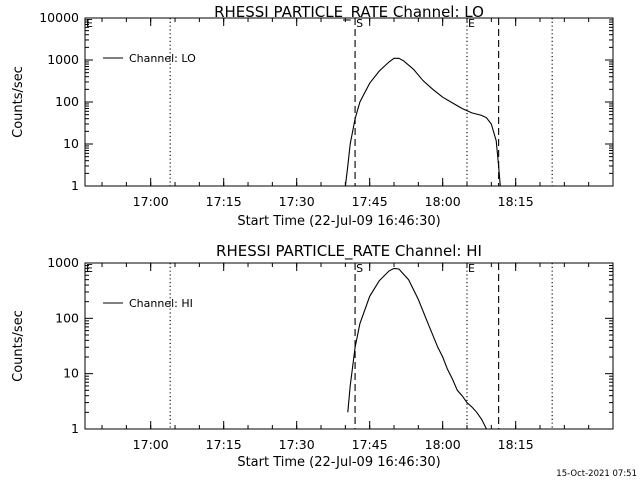 This screenshot has width=640, height=480. I want to click on y-tick-label: 10000, so click(59, 17).